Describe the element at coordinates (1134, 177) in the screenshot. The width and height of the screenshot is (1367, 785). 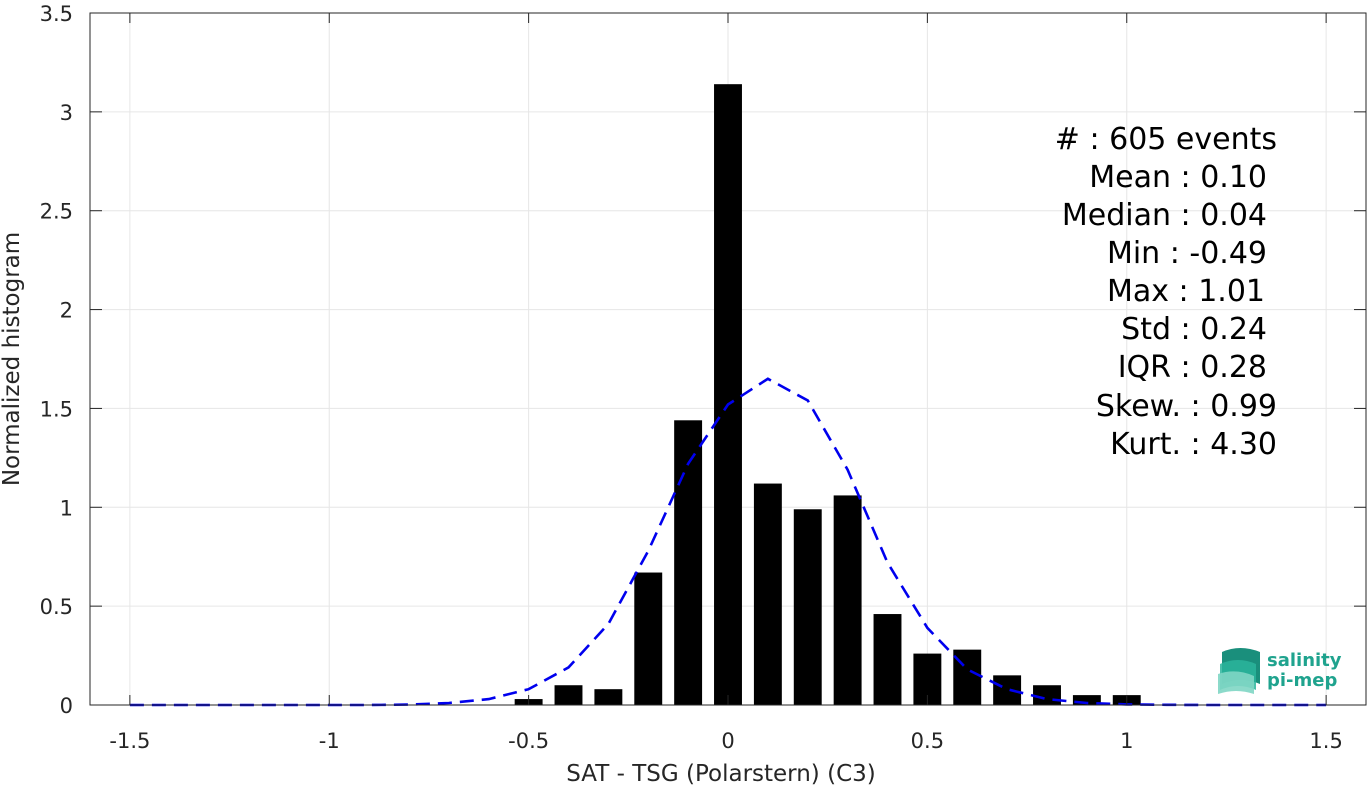
I see `stat-mean-label: Mean` at that location.